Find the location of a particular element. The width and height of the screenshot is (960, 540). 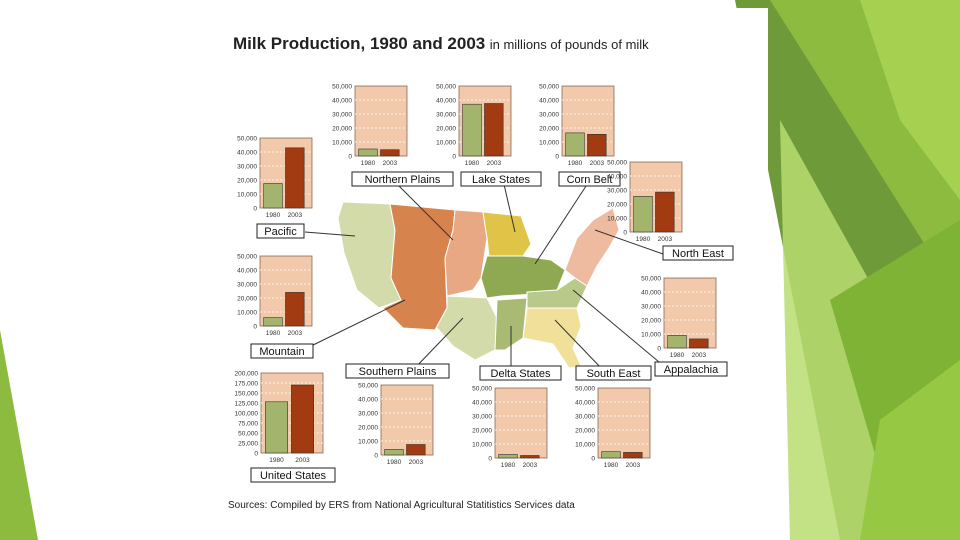

map-region-mountain is located at coordinates (419, 267).